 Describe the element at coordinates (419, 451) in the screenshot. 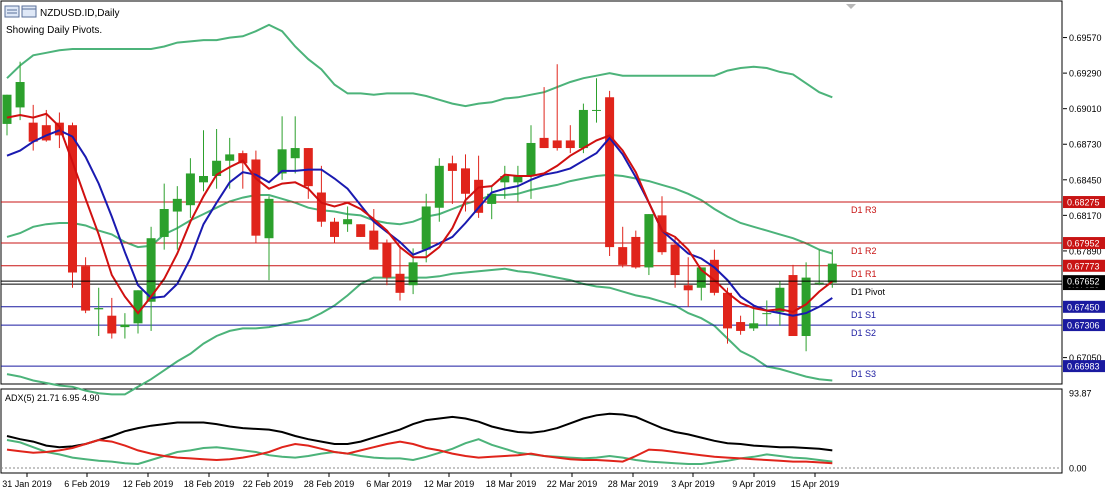

I see `minus-di-line` at that location.